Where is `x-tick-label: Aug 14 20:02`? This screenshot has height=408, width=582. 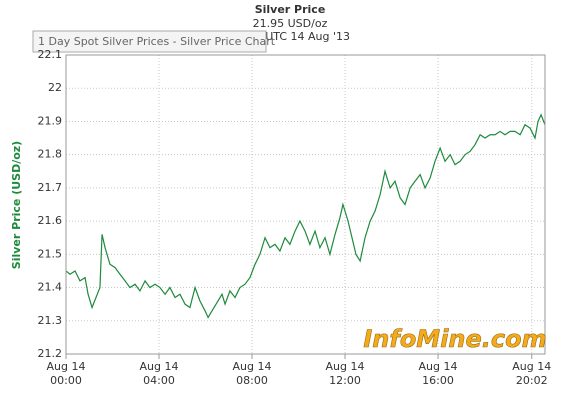 x-tick-label: Aug 14 20:02 is located at coordinates (532, 373).